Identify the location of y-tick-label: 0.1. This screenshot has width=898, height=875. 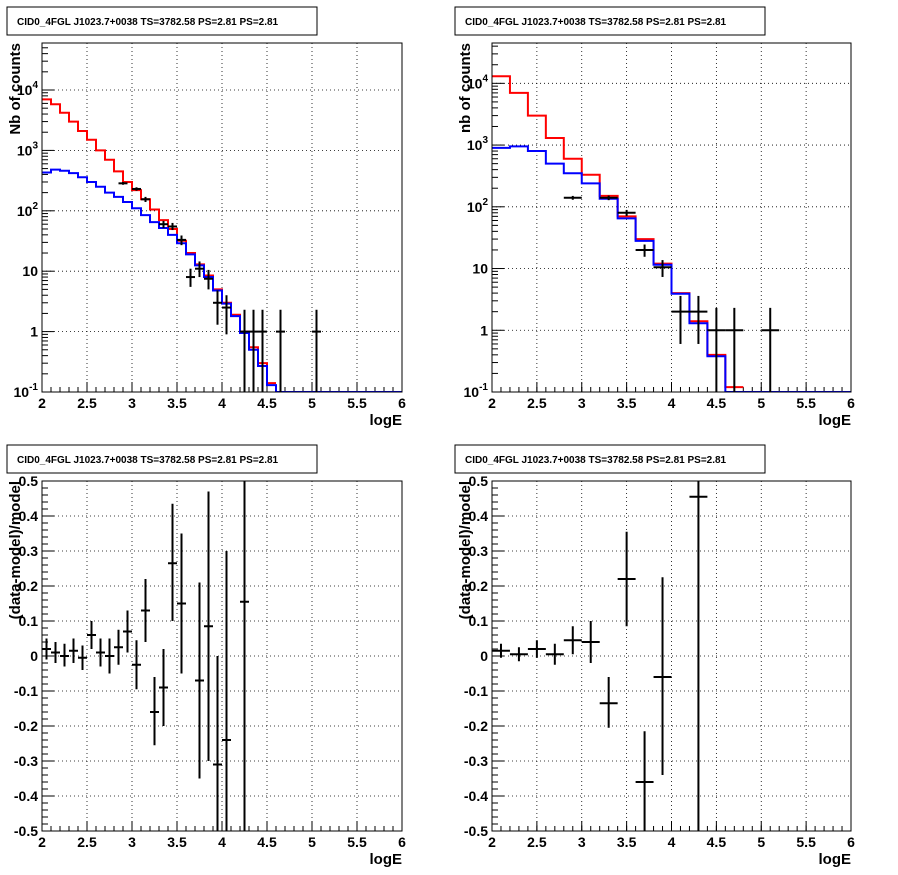
(29, 621).